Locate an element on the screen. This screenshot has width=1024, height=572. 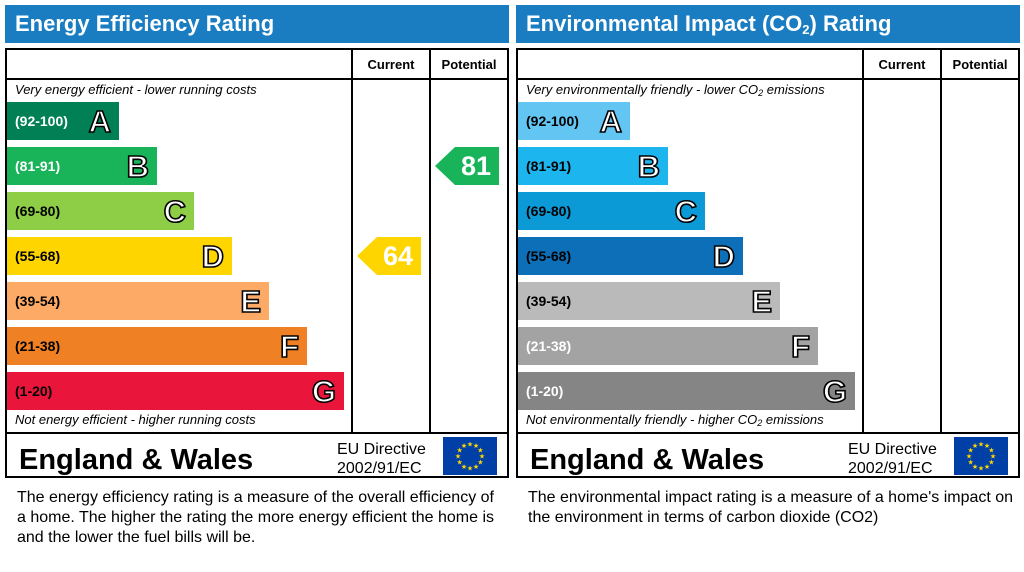
potential-rating-value: 81 is located at coordinates (476, 166).